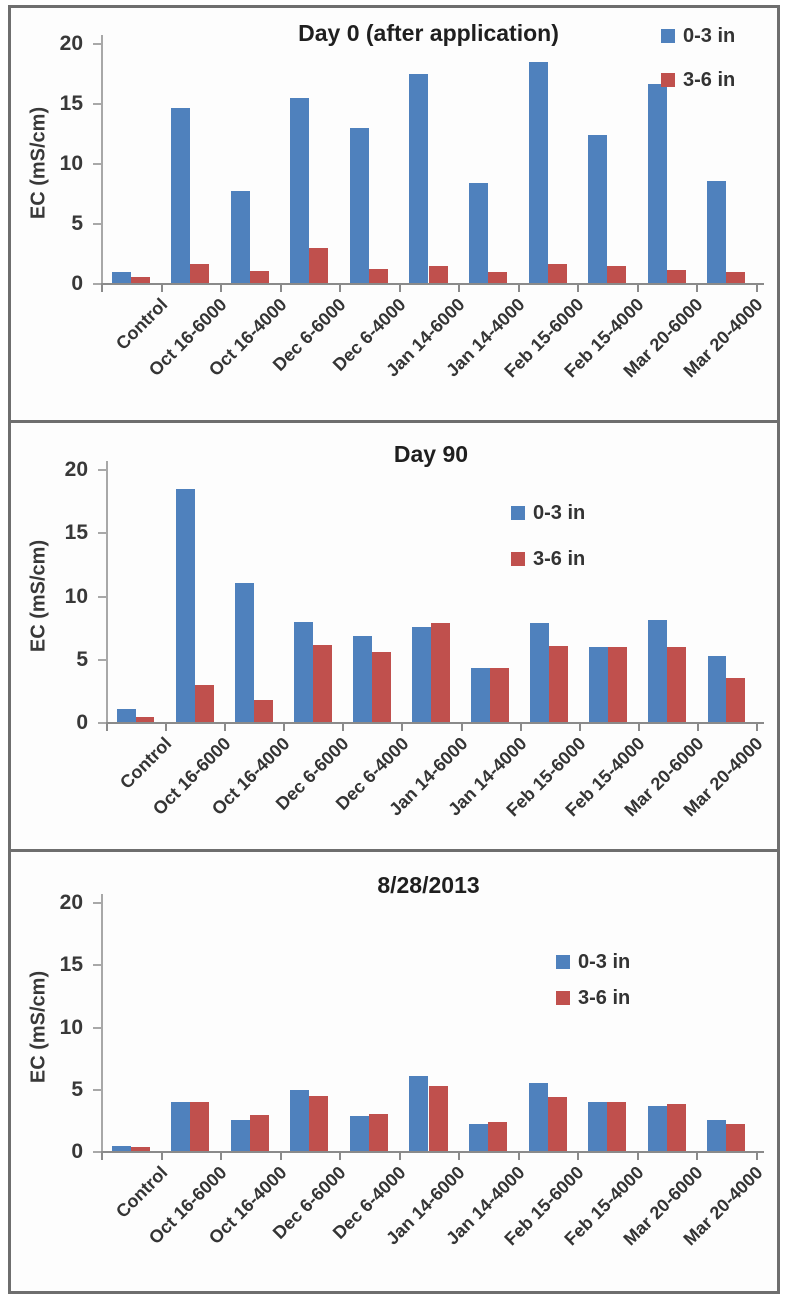 This screenshot has width=787, height=1305. What do you see at coordinates (431, 454) in the screenshot?
I see `chart-title: Day 90` at bounding box center [431, 454].